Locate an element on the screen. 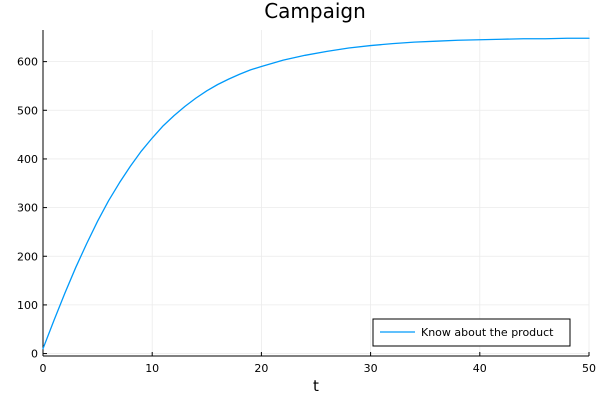 The image size is (600, 400). y-tick-label: 400 is located at coordinates (27, 159).